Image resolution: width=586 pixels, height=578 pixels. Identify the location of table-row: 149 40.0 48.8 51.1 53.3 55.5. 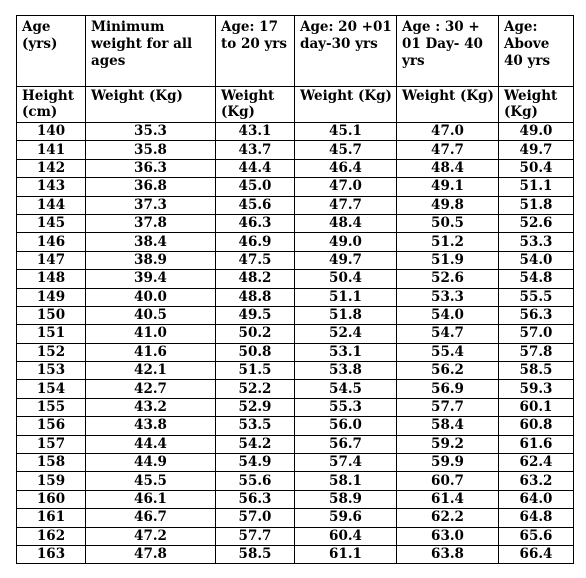
(295, 297).